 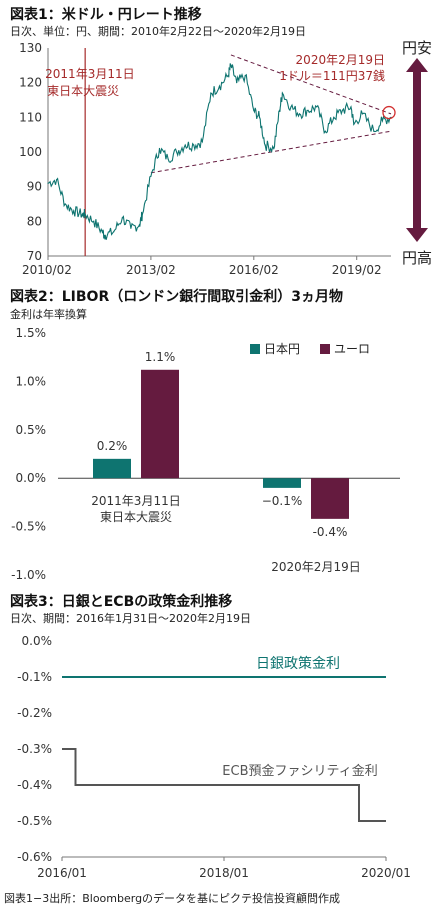 I want to click on legend-label: ユーロ, so click(x=352, y=349).